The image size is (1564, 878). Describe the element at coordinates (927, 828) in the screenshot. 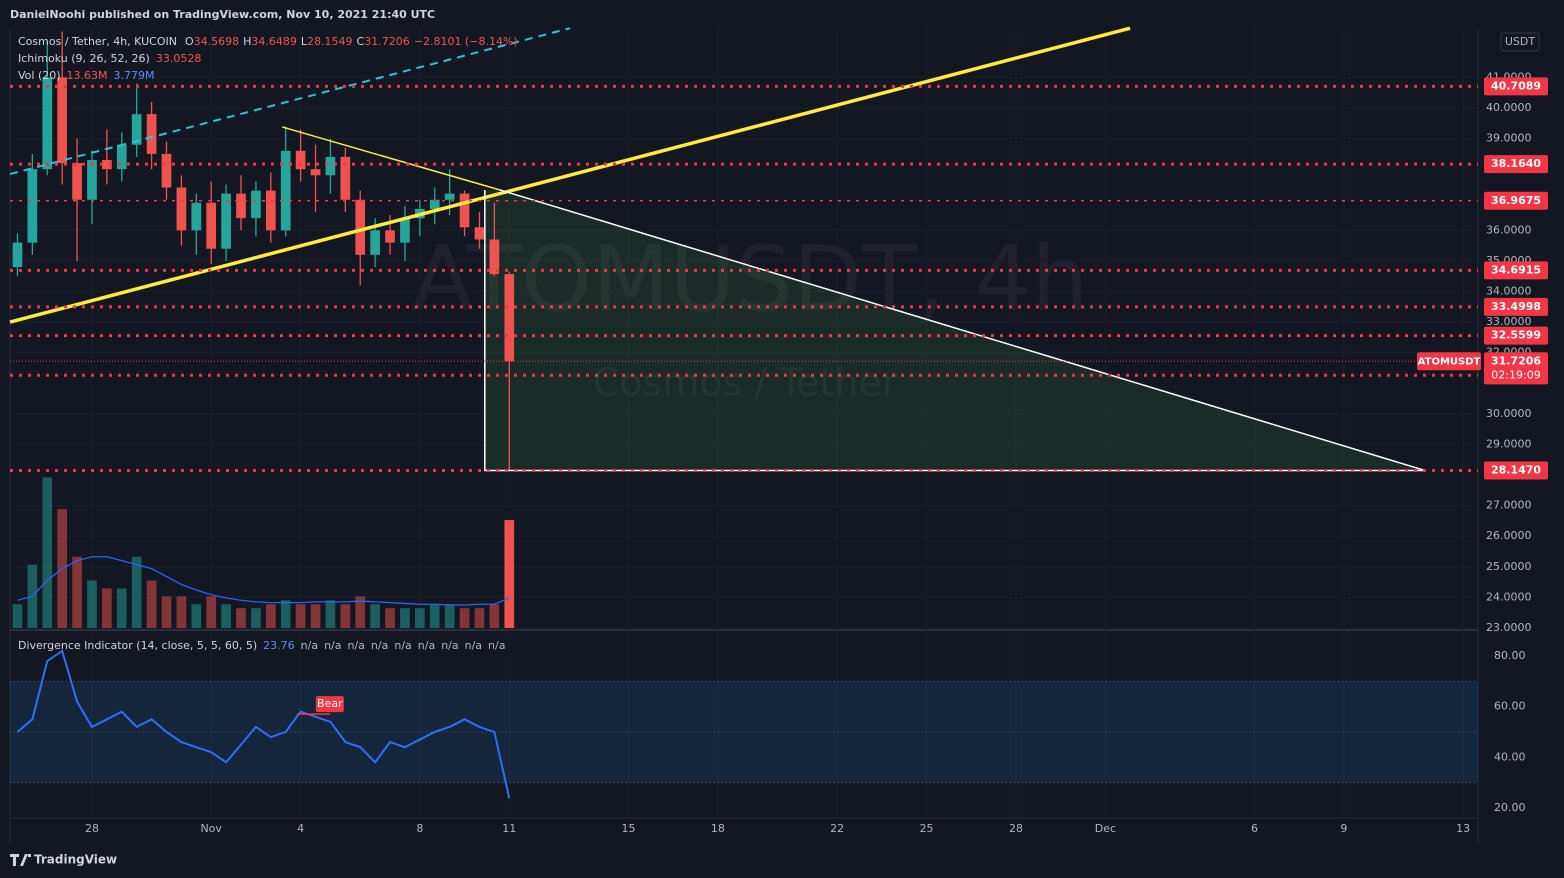

I see `x-tick-label: 25` at that location.